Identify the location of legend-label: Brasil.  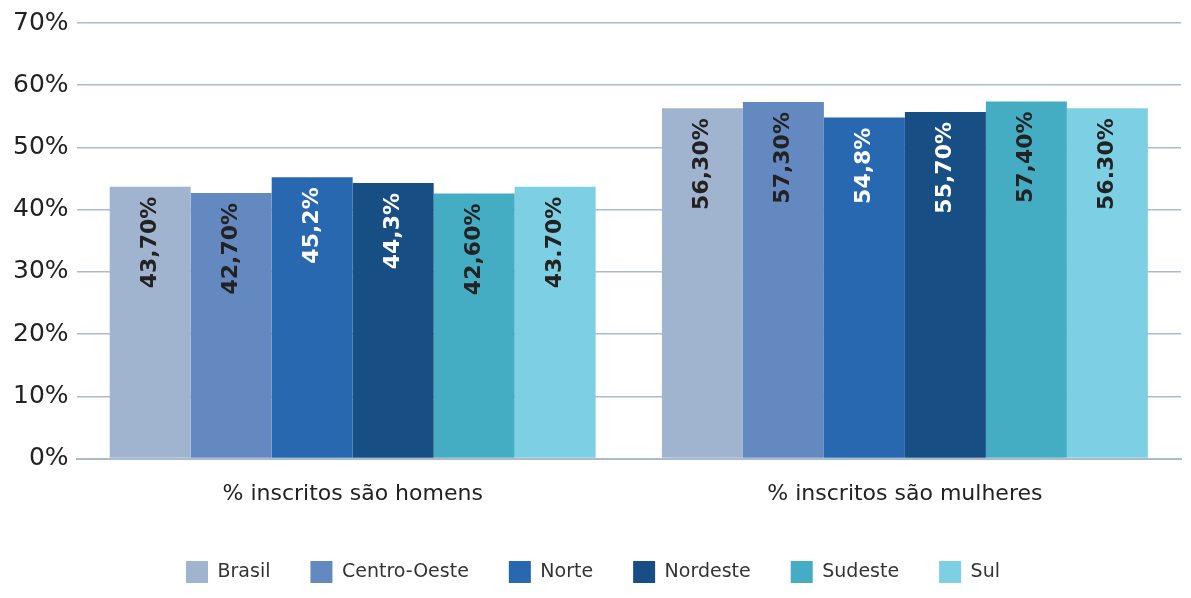
(244, 569).